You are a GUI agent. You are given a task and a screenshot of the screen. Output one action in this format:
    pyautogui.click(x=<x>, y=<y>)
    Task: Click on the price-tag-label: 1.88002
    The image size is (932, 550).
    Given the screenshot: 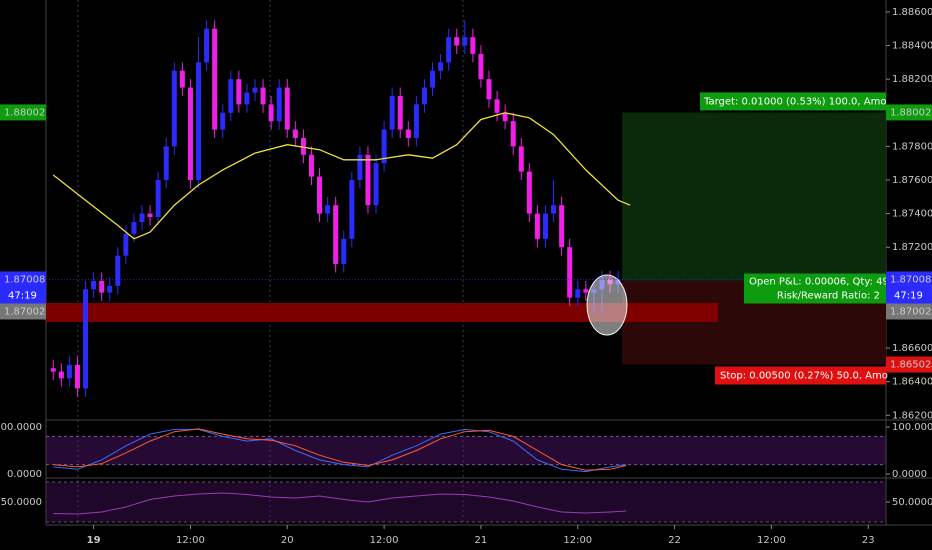 What is the action you would take?
    pyautogui.click(x=24, y=112)
    